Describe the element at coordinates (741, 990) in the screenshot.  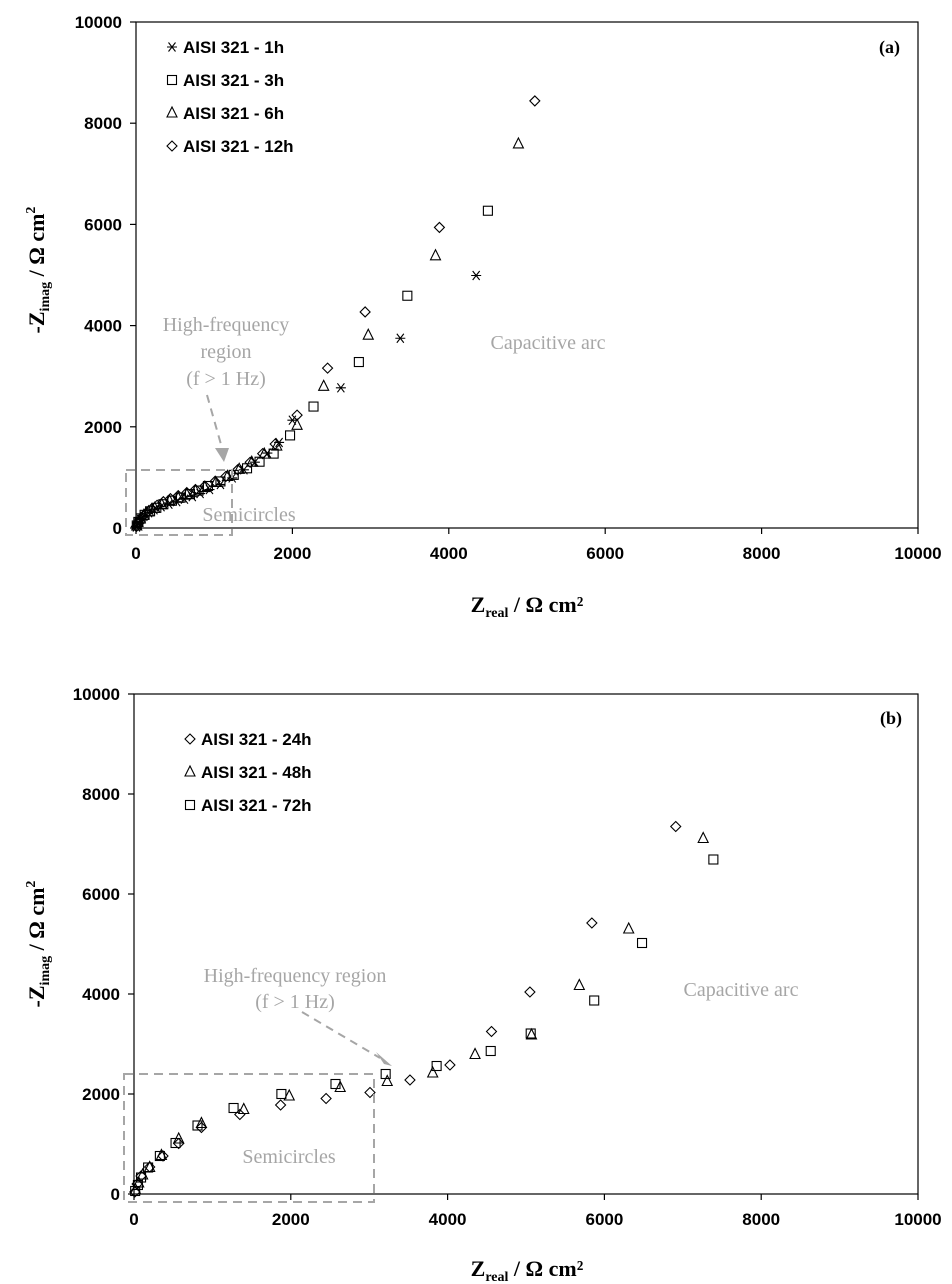
I see `annot-capacitive-b: Capacitive arc` at that location.